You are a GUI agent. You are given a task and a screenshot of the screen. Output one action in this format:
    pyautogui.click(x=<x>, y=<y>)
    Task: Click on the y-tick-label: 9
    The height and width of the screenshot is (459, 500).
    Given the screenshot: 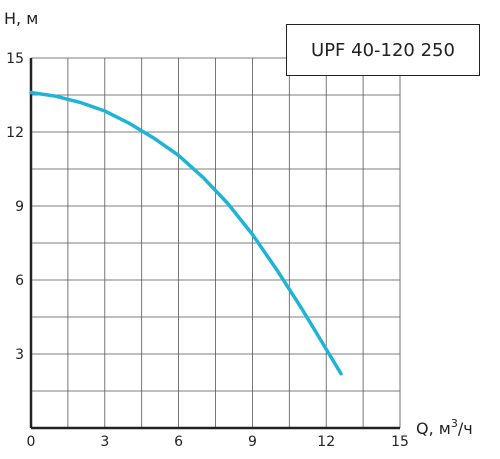 What is the action you would take?
    pyautogui.click(x=19, y=207)
    